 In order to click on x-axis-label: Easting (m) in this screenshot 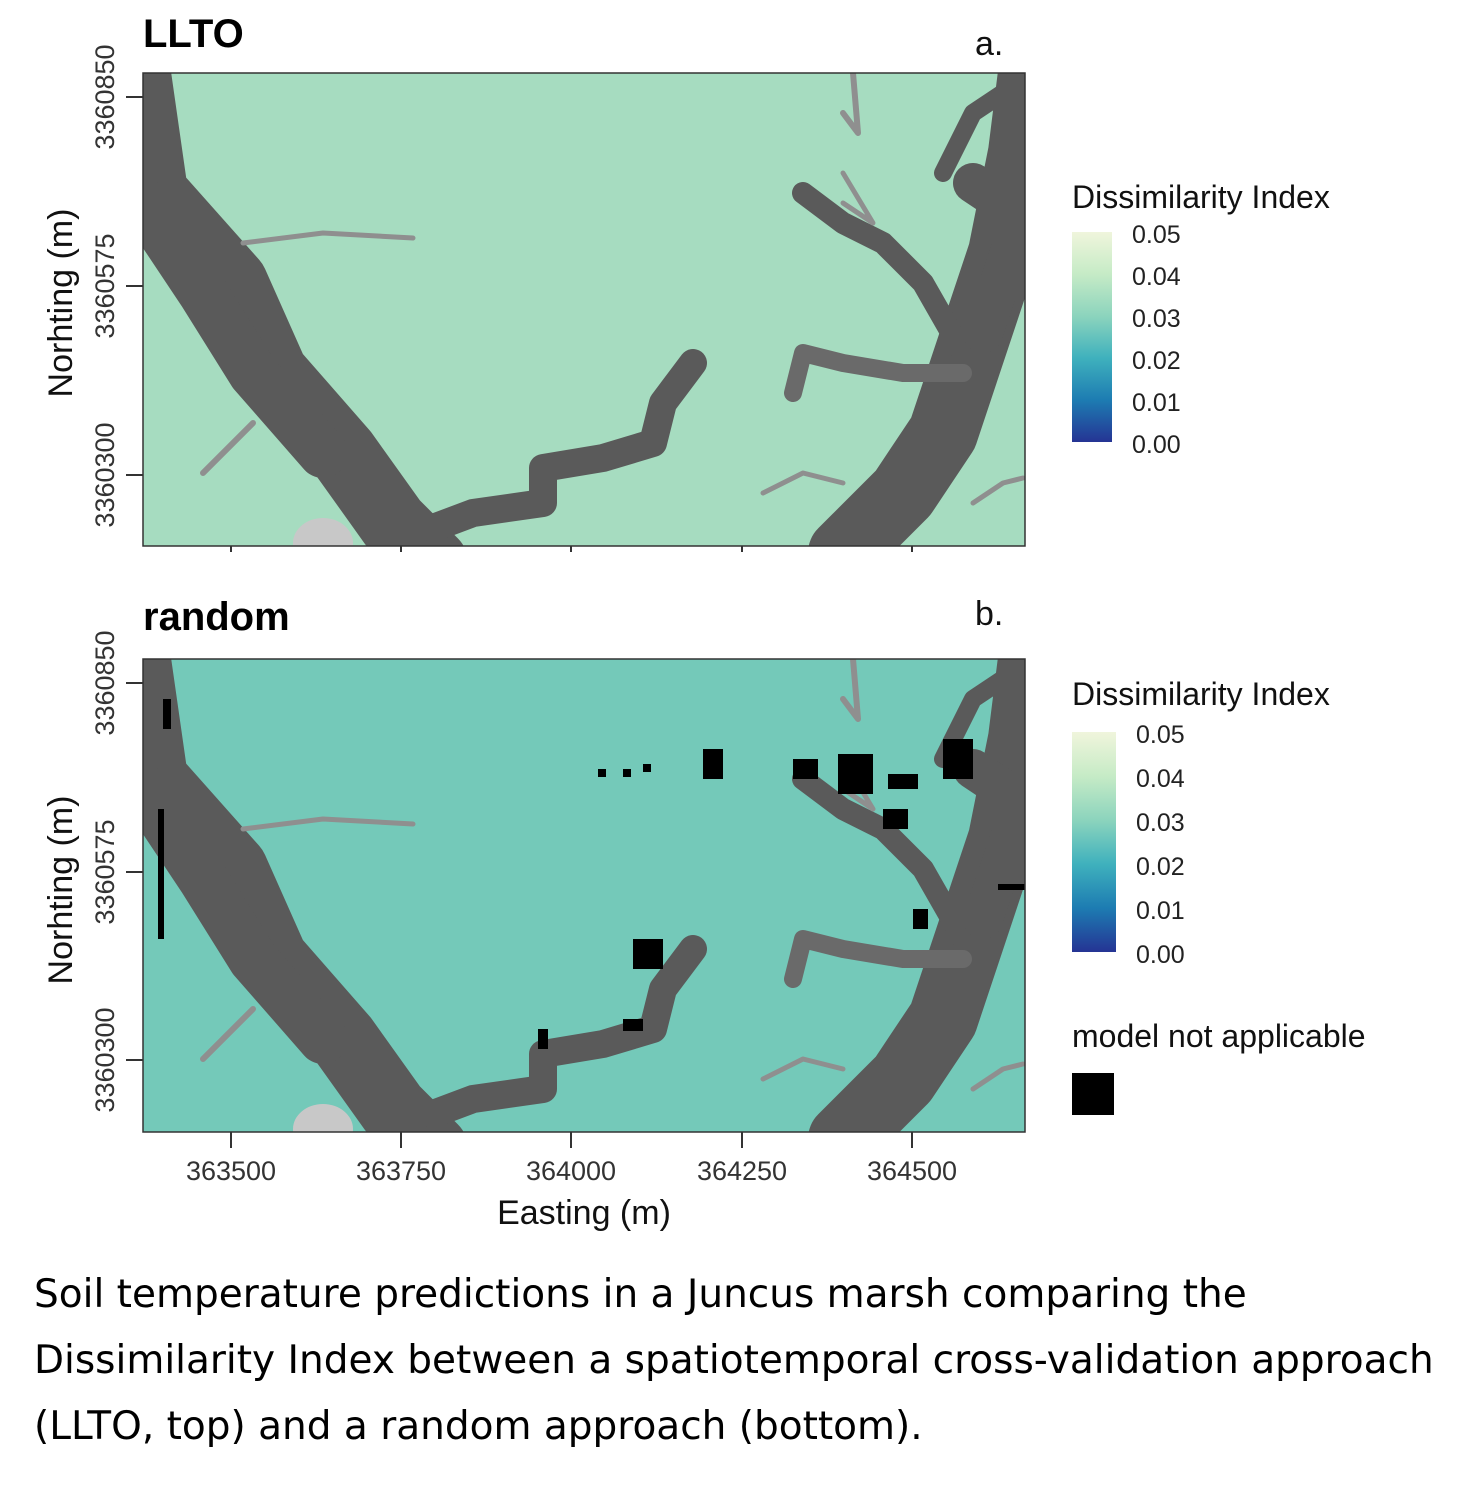, I will do `click(584, 1213)`.